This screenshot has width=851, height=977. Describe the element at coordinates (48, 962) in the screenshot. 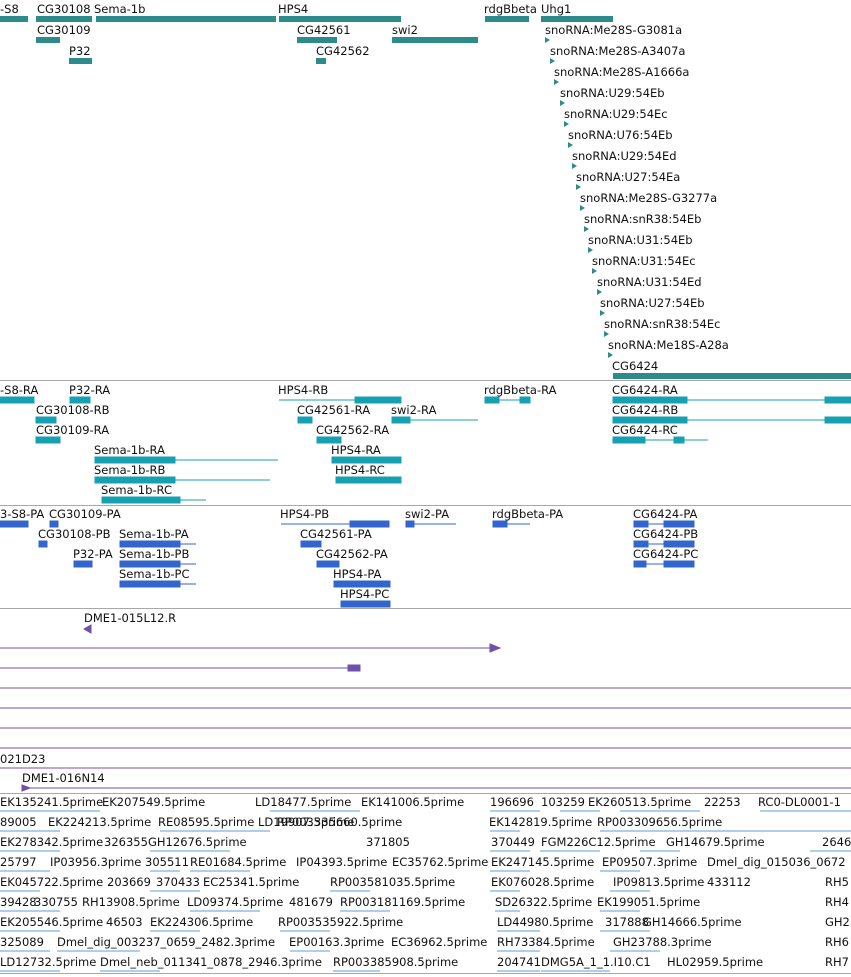

I see `est-label: LD12732.5prime` at that location.